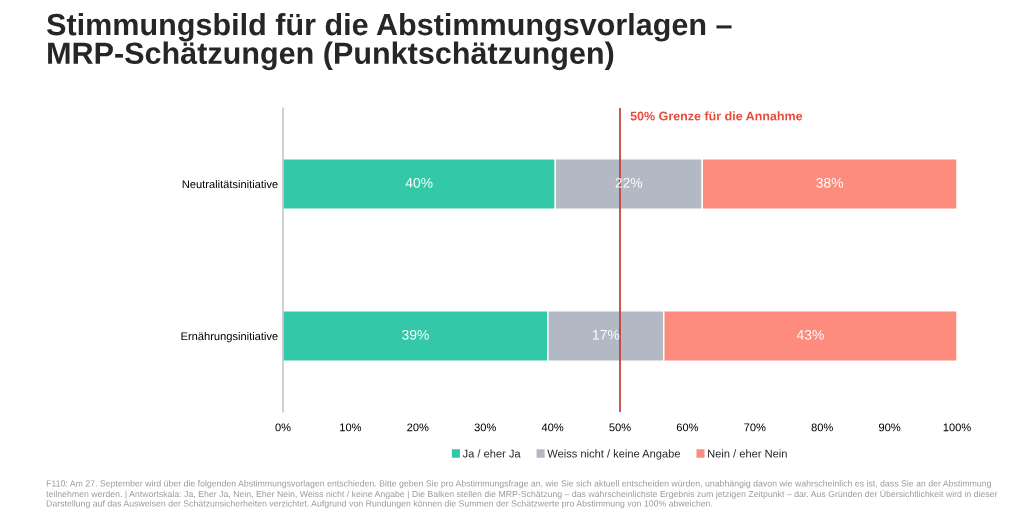  I want to click on x-tick-label: 30%, so click(485, 427).